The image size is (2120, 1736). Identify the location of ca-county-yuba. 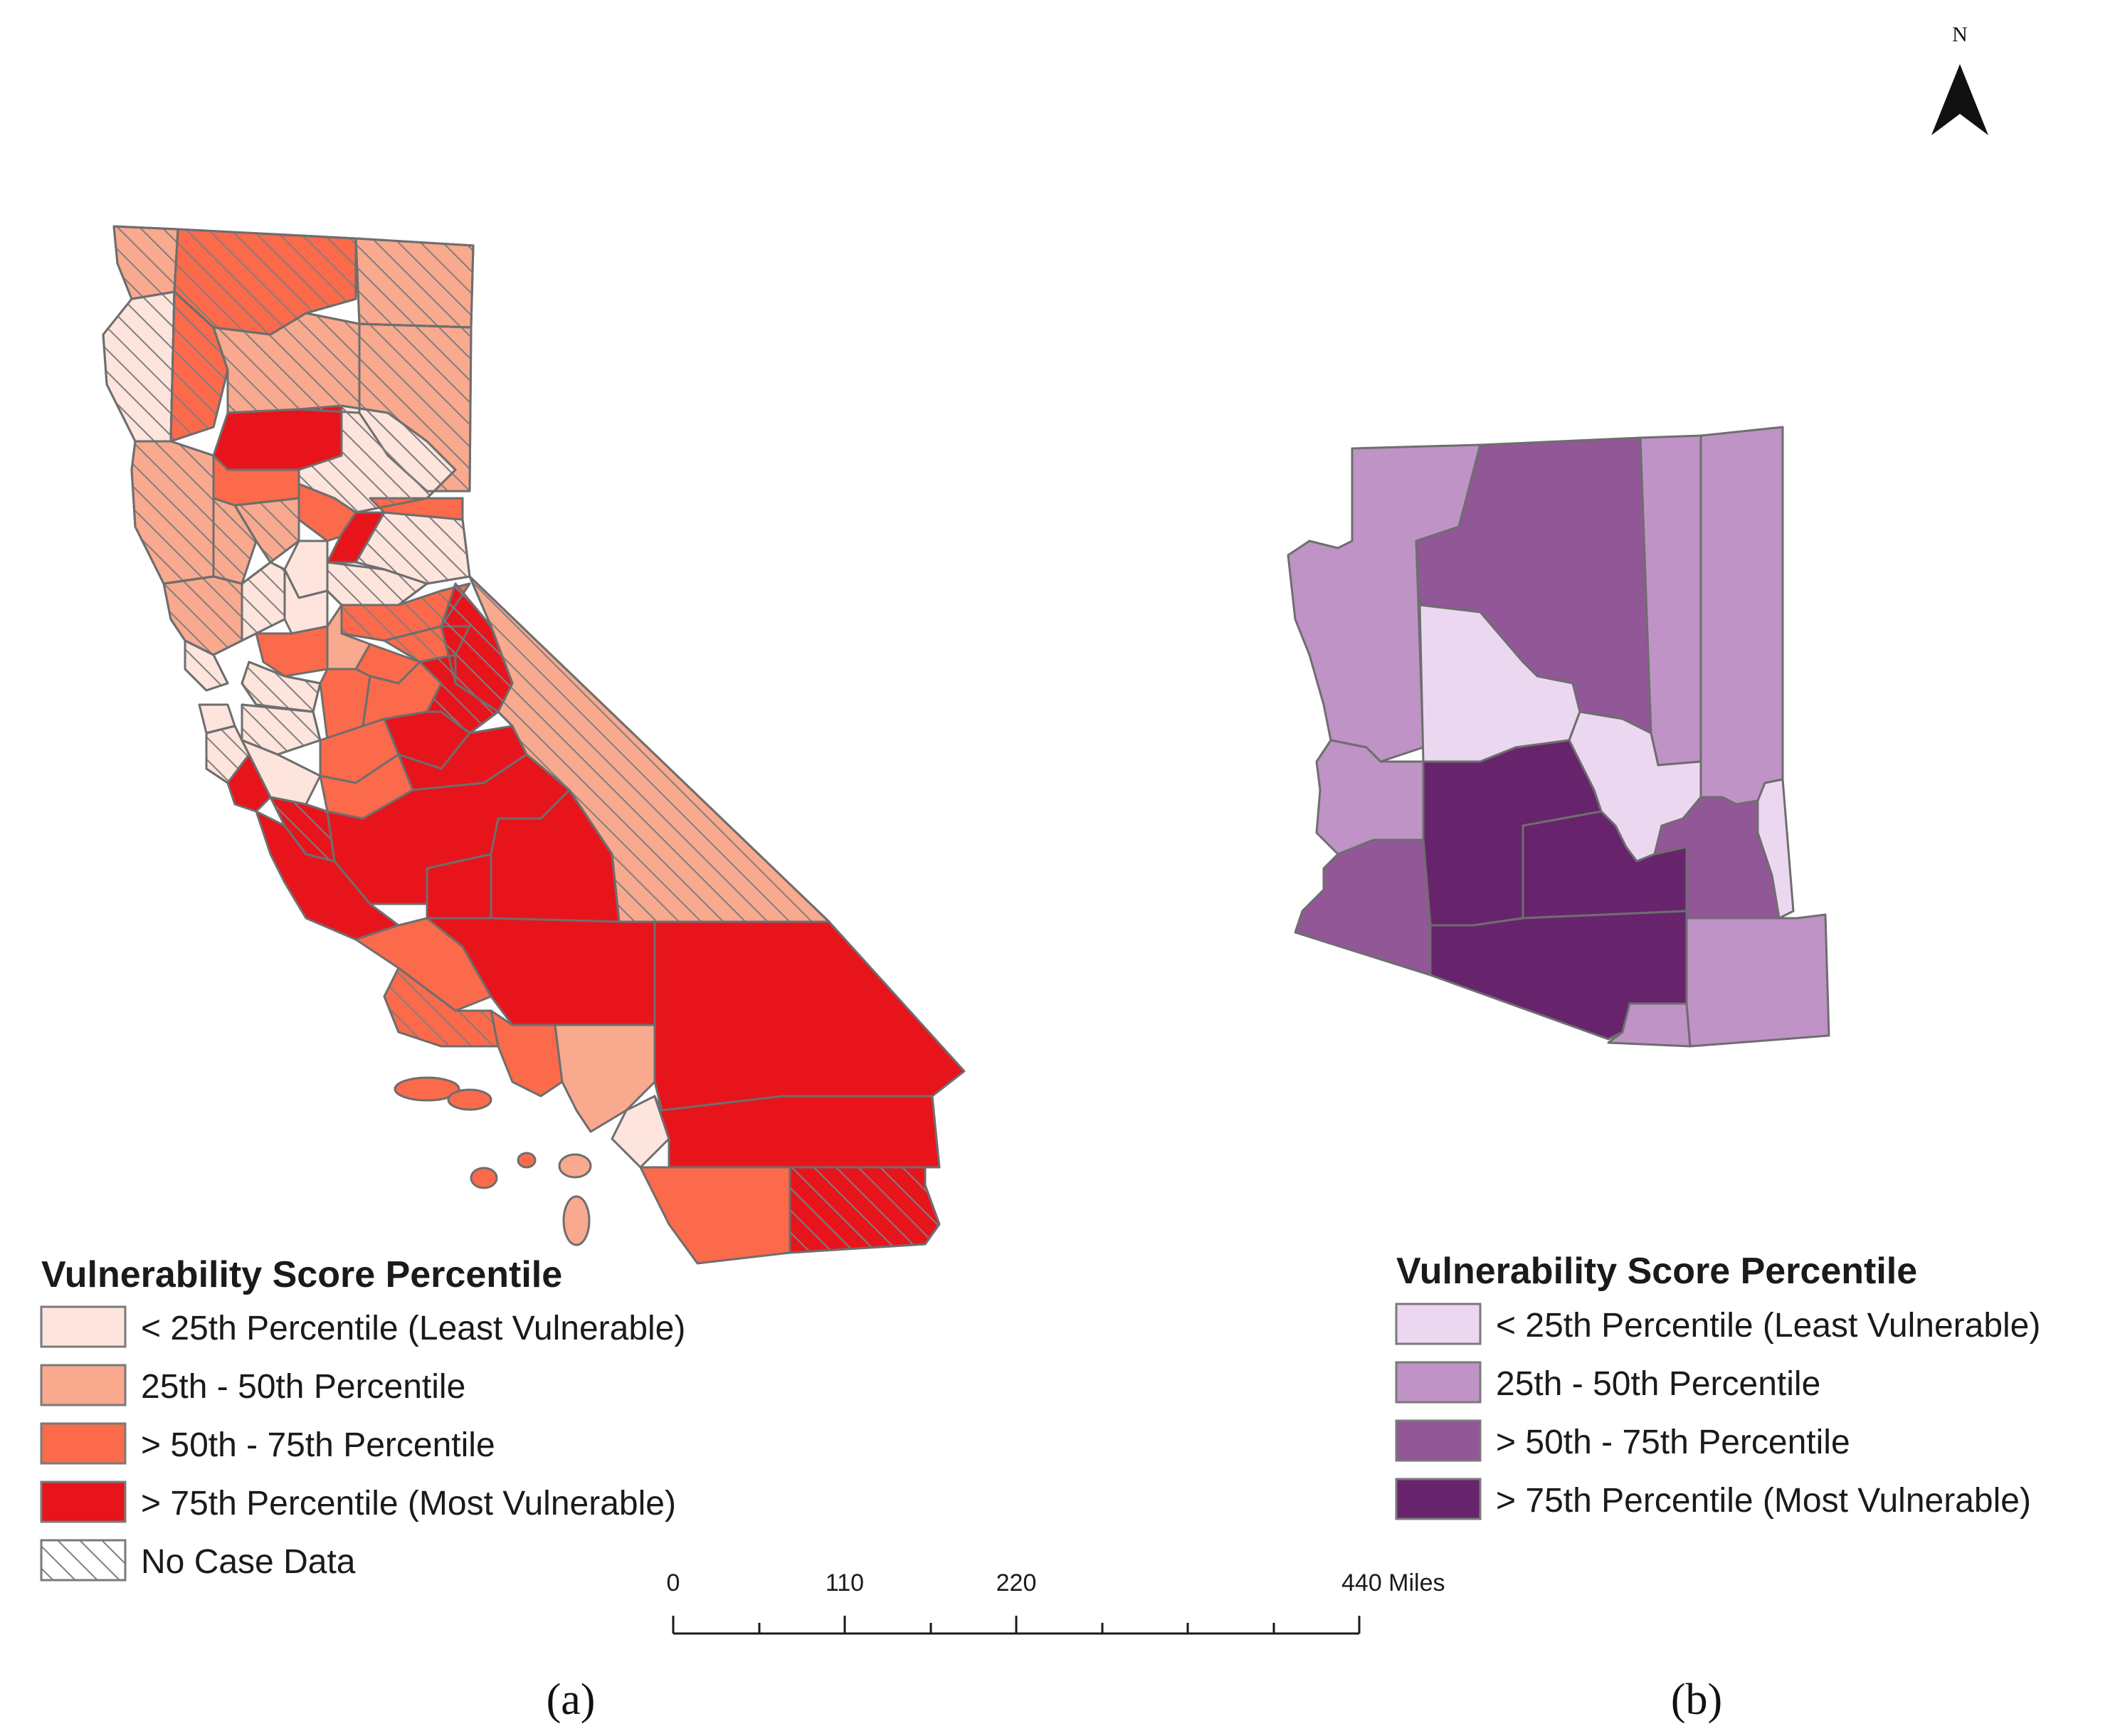
(356, 537).